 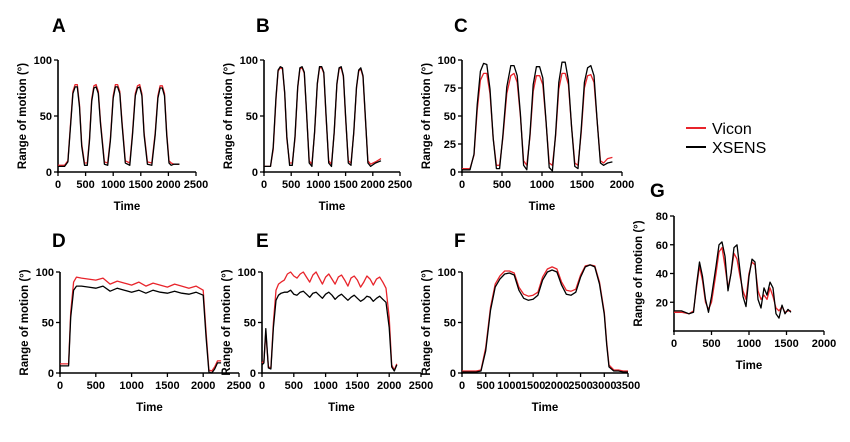 I want to click on x-tick-label-d: 1500, so click(x=167, y=386).